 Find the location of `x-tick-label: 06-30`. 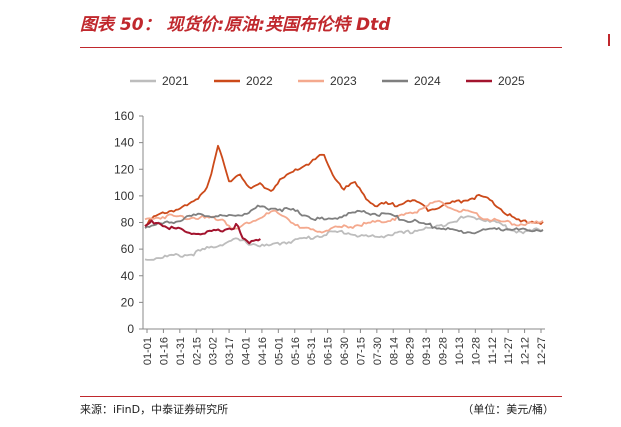

x-tick-label: 06-30 is located at coordinates (345, 351).